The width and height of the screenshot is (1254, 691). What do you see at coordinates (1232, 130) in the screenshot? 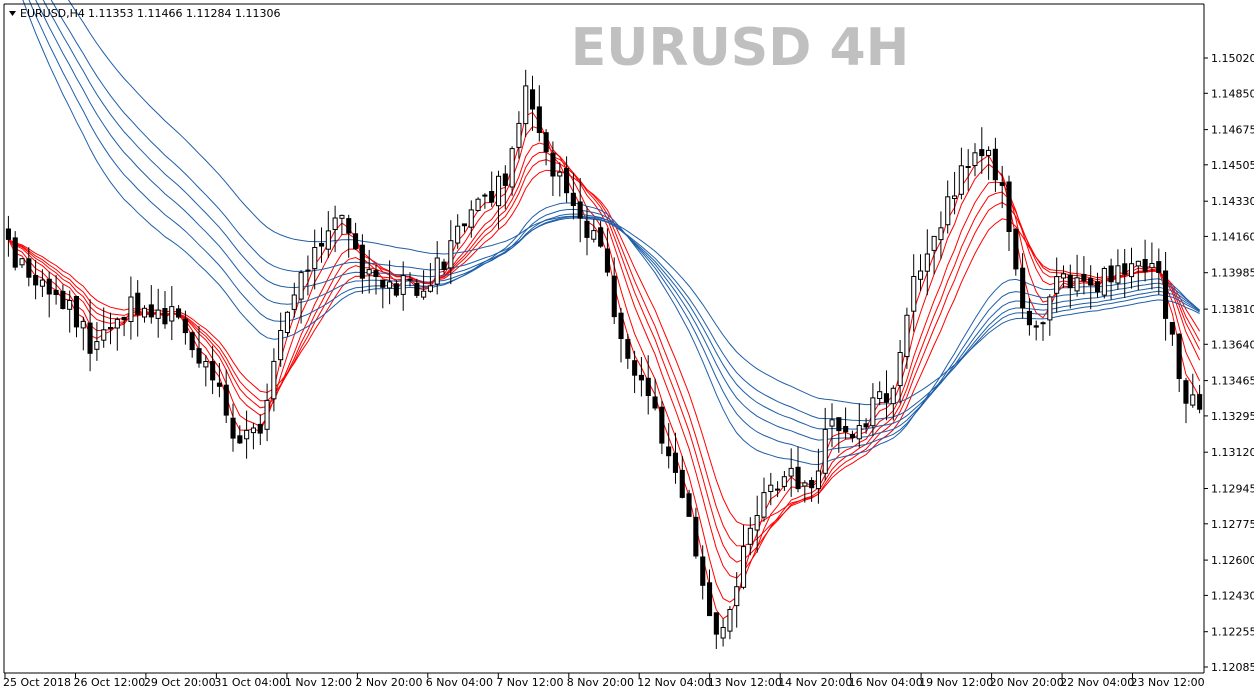
I see `price-tick-label: 1.14675` at bounding box center [1232, 130].